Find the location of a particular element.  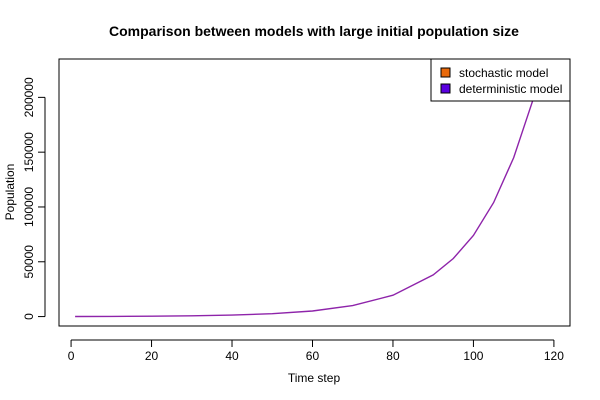

y-axis: 0 50000 100000 150000 200000 is located at coordinates (34, 198).